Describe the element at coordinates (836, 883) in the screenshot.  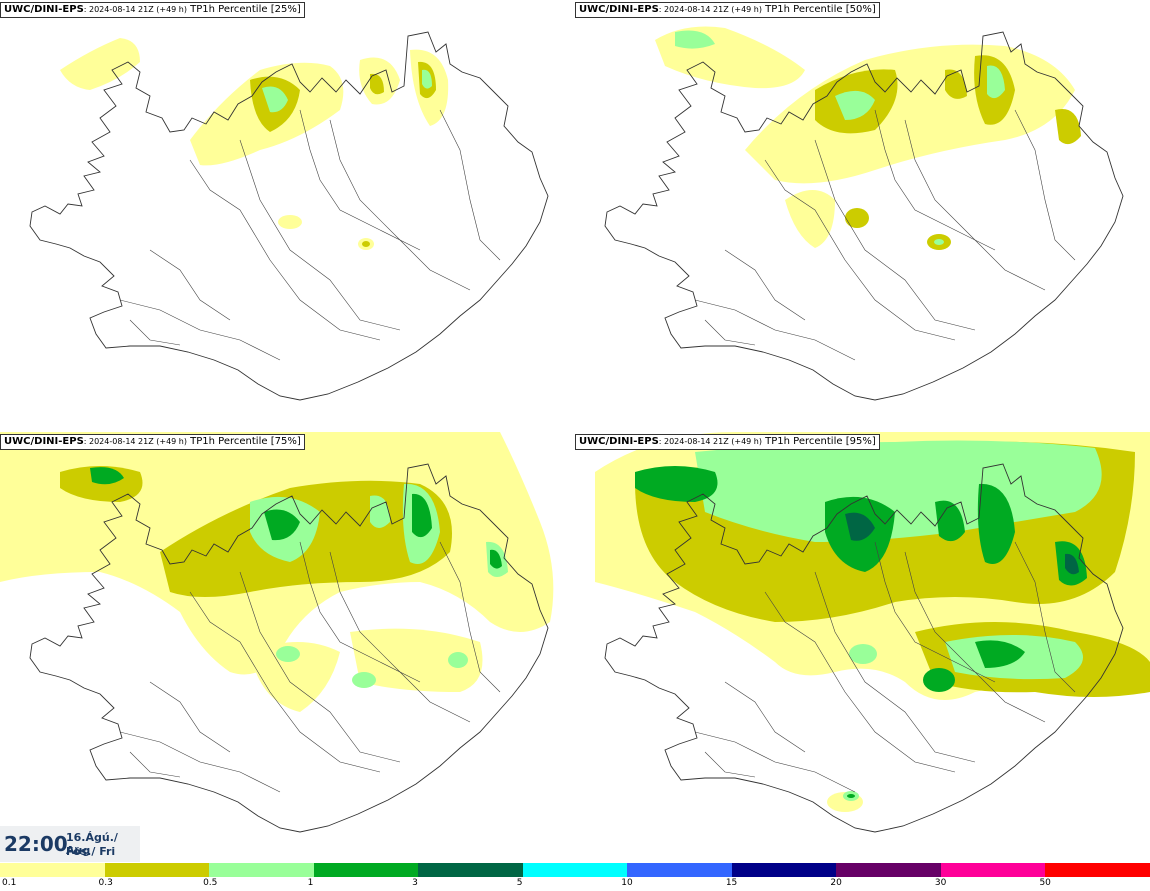
I see `colorbar-tick-label: 20` at that location.